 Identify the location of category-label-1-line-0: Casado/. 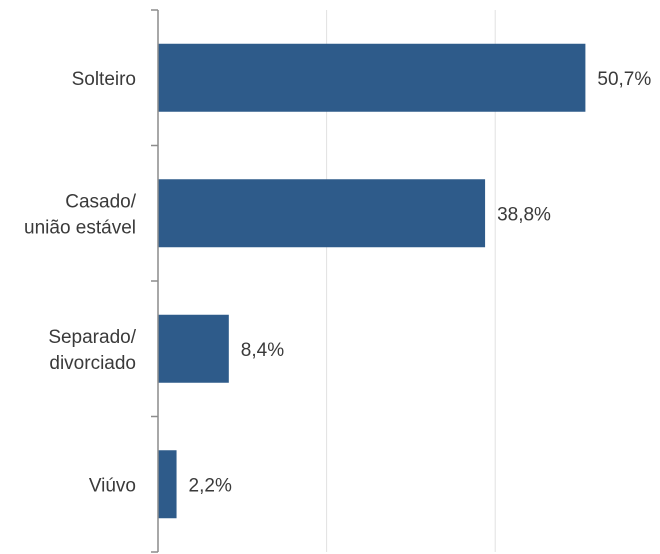
(100, 201).